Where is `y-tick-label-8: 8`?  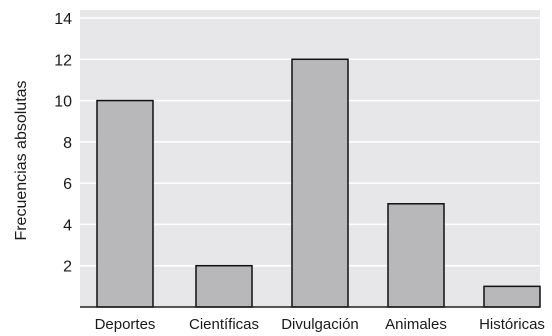
y-tick-label-8: 8 is located at coordinates (67, 143).